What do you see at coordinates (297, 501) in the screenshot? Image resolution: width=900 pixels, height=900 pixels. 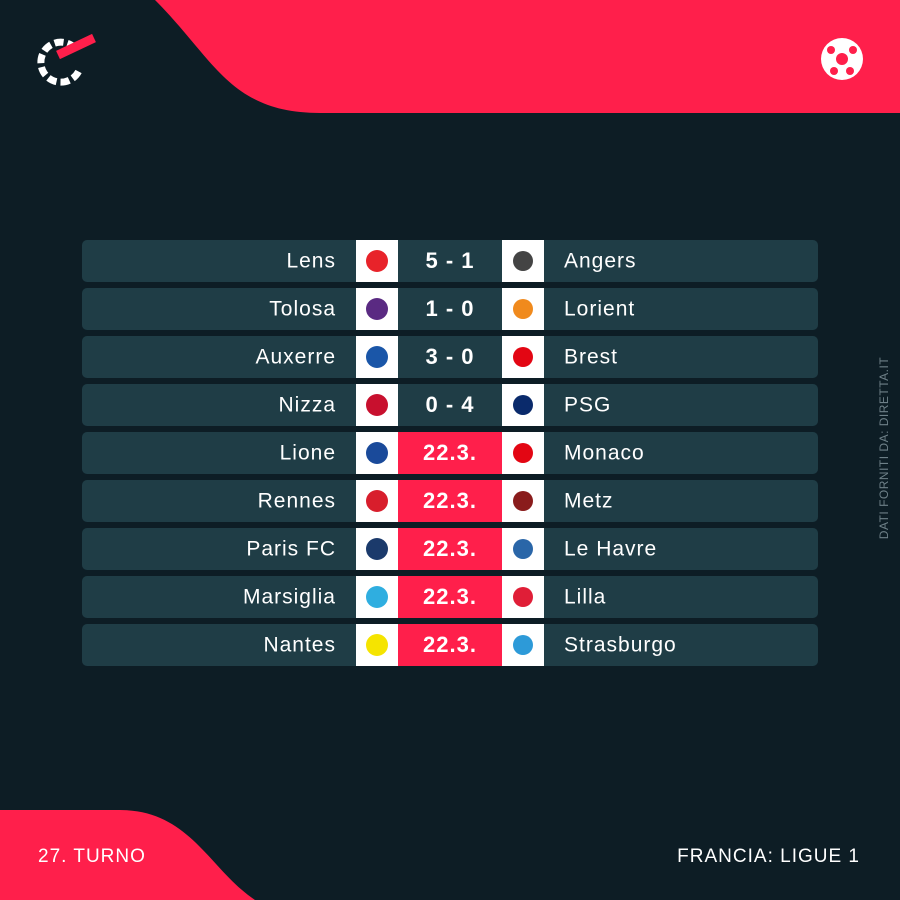 I see `home-team: Rennes` at bounding box center [297, 501].